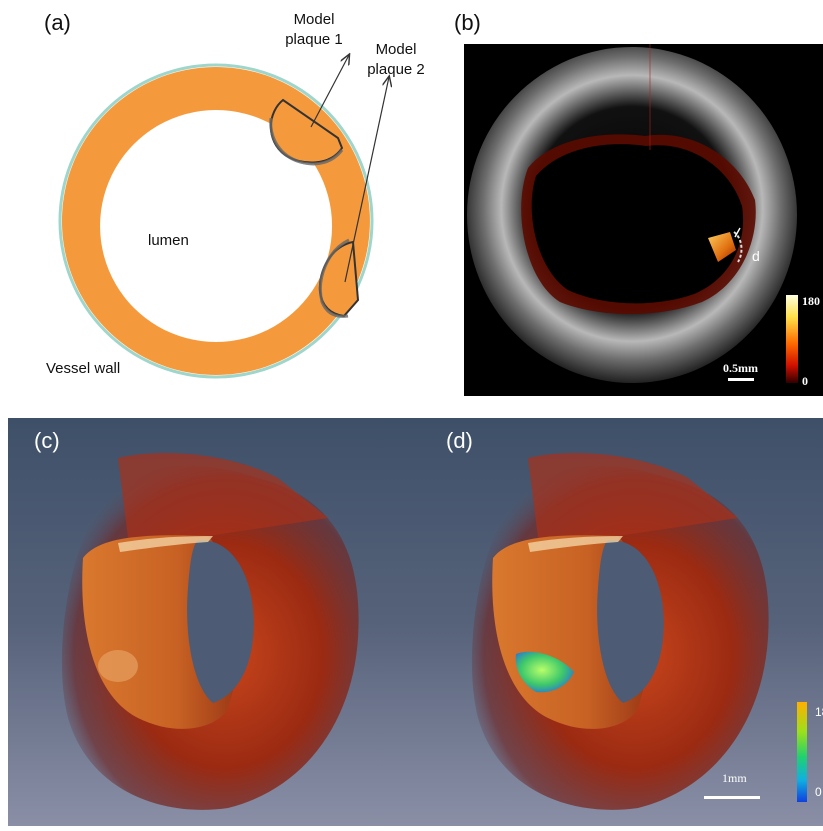 This screenshot has width=823, height=831. Describe the element at coordinates (741, 379) in the screenshot. I see `scale-bar-b` at that location.